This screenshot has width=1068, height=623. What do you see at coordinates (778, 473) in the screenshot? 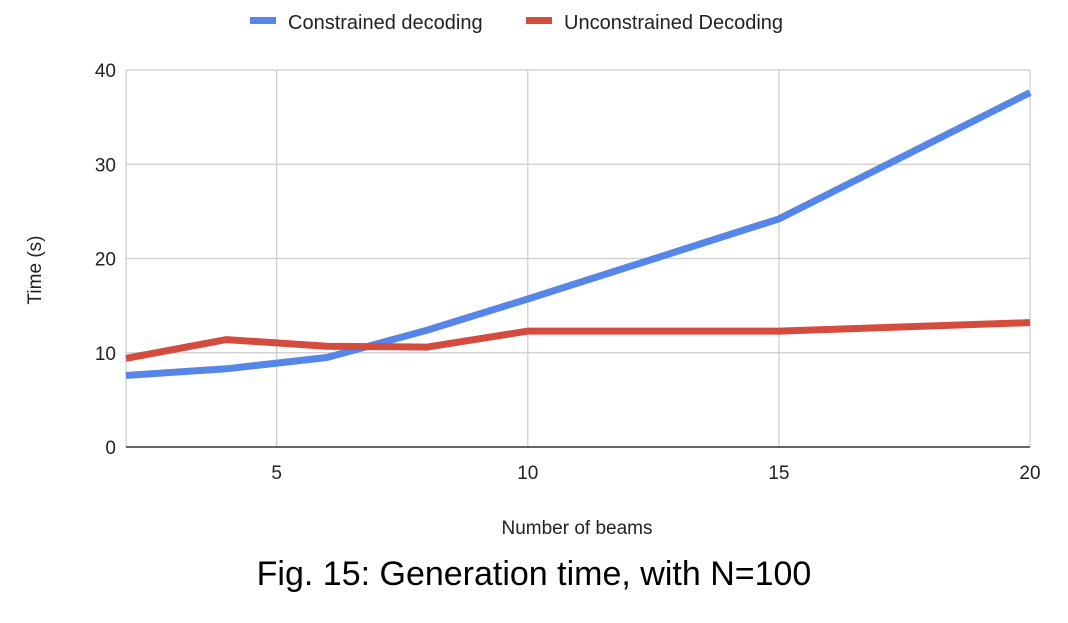
I see `x-tick-label: 15` at bounding box center [778, 473].